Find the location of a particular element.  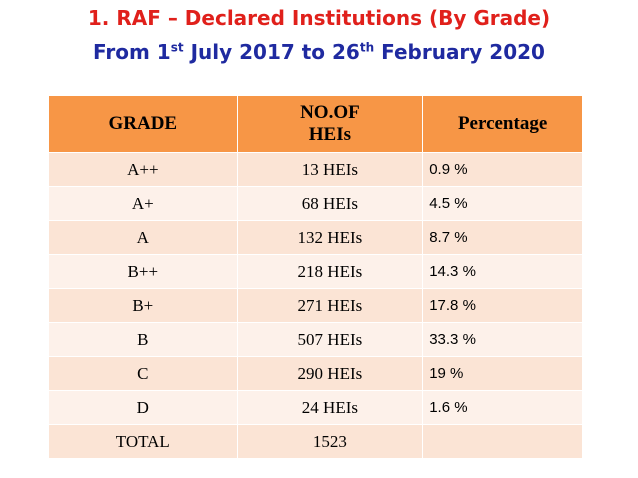

table-cell: 507 HEIs is located at coordinates (330, 339).